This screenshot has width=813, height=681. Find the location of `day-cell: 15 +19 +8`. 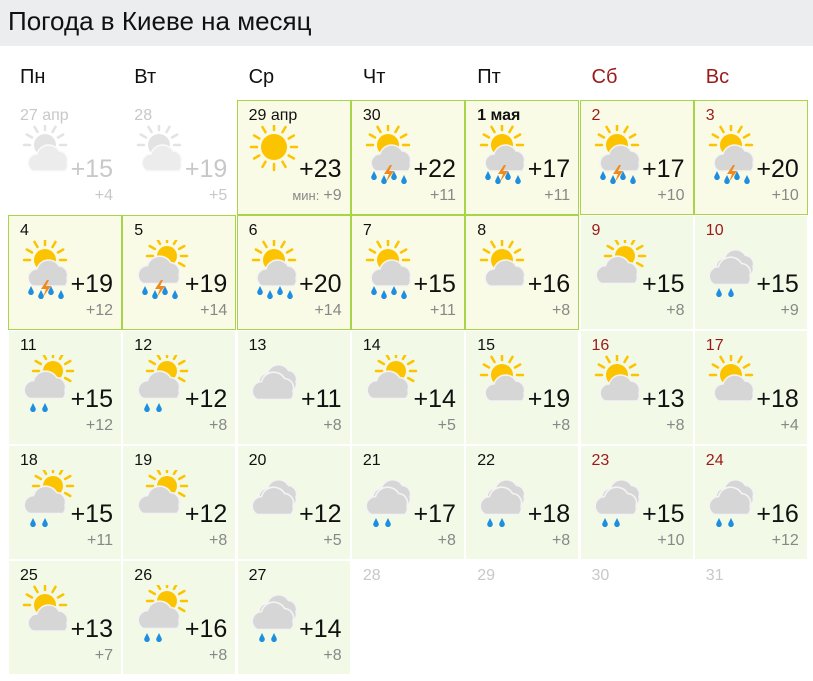

day-cell: 15 +19 +8 is located at coordinates (522, 387).